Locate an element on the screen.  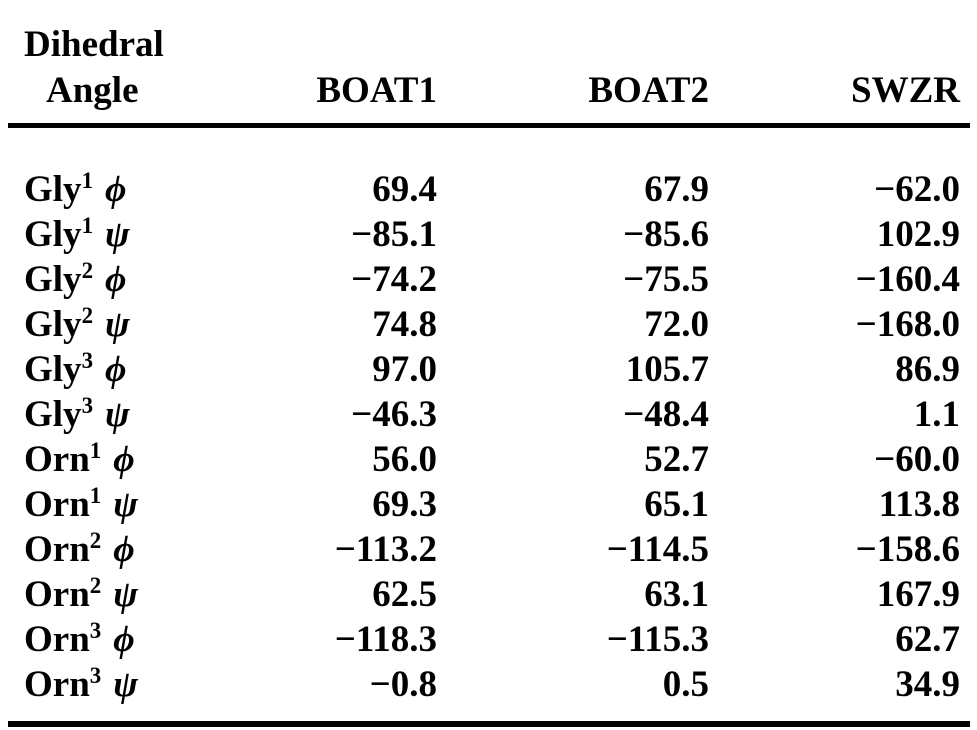
cell-swzr: 113.8 is located at coordinates (919, 504).